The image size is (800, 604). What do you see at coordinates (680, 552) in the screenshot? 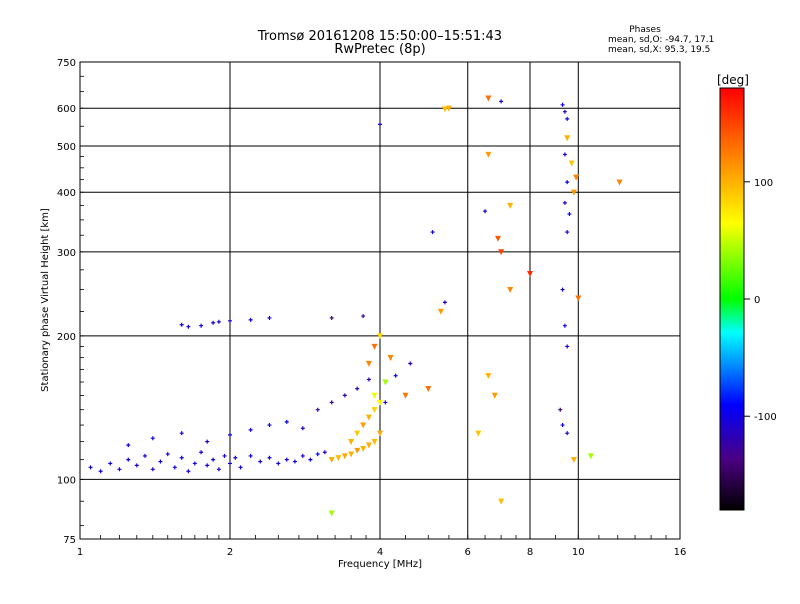
I see `x-tick-label: 16` at bounding box center [680, 552].